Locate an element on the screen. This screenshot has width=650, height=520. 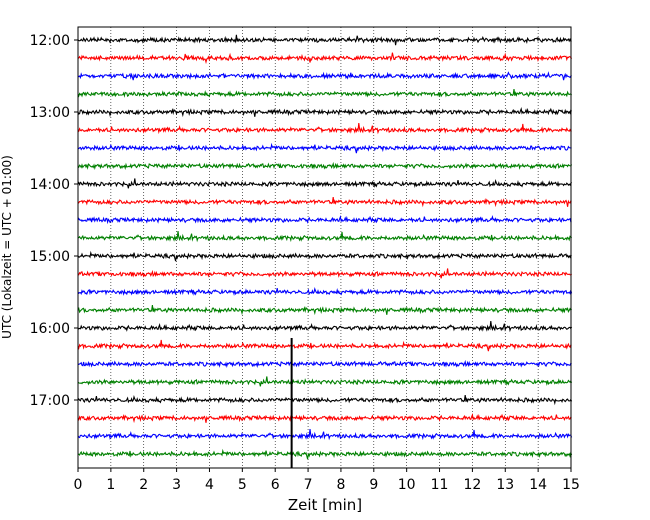
x-tick-label: 8 is located at coordinates (340, 485).